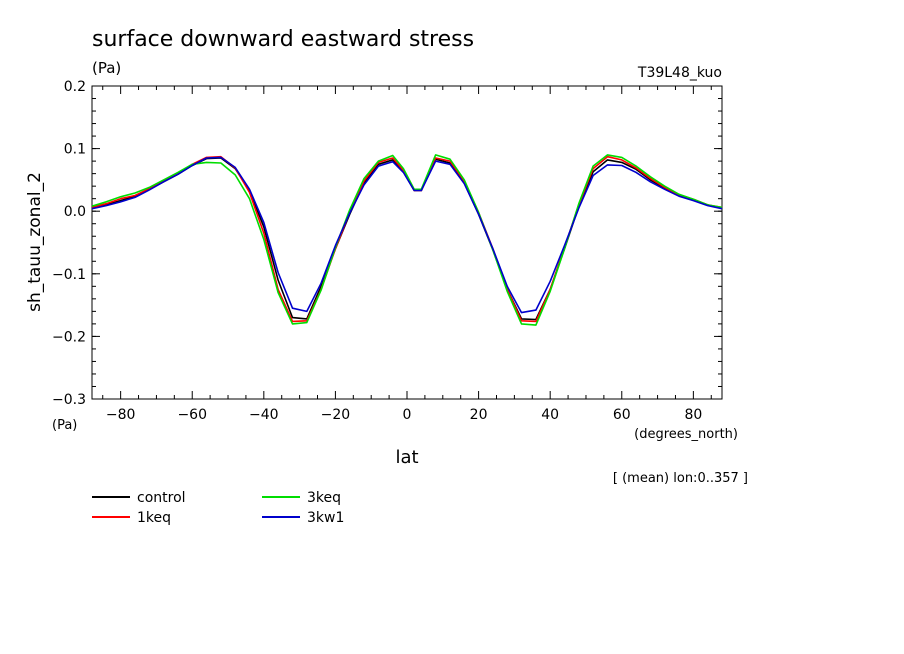  Describe the element at coordinates (161, 498) in the screenshot. I see `legend-label-control: control` at that location.